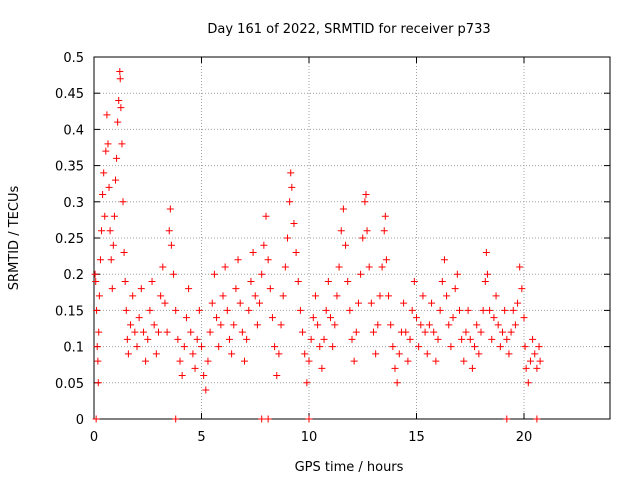 The height and width of the screenshot is (480, 640). Describe the element at coordinates (73, 203) in the screenshot. I see `y-tick-label: 0.3` at that location.